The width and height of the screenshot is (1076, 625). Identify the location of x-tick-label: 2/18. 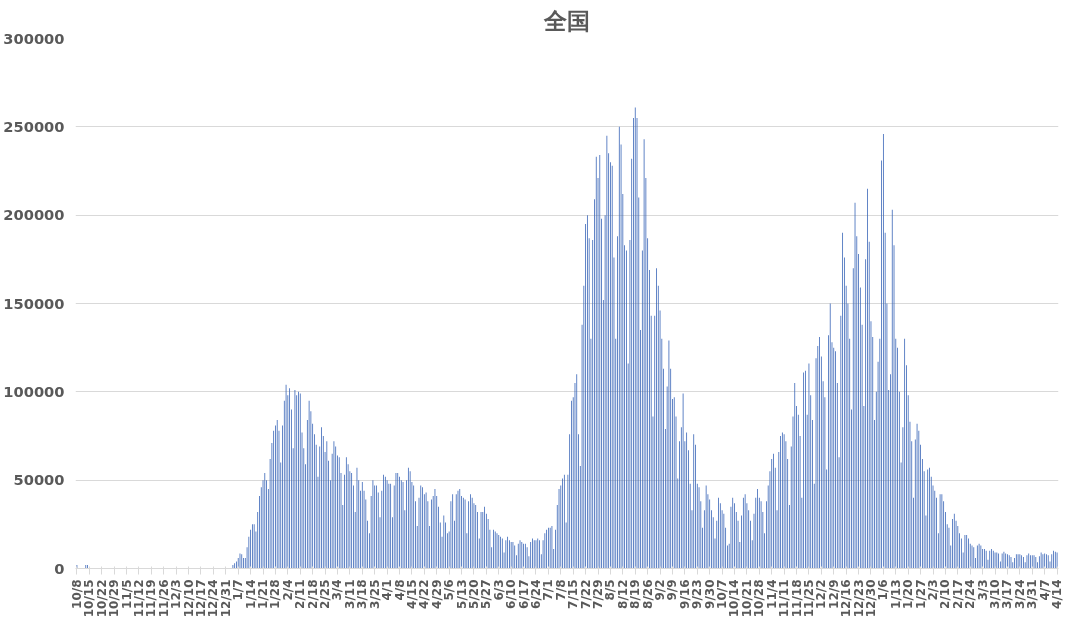
(312, 594).